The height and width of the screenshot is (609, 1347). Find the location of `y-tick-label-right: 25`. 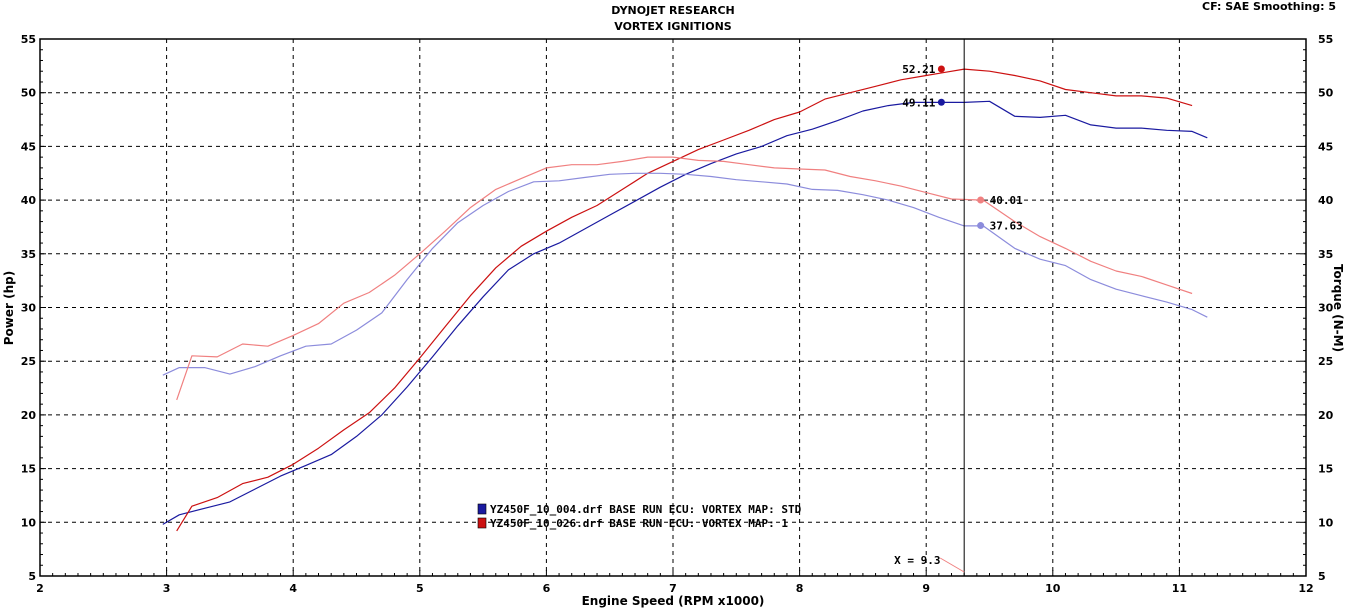

y-tick-label-right: 25 is located at coordinates (1325, 361).